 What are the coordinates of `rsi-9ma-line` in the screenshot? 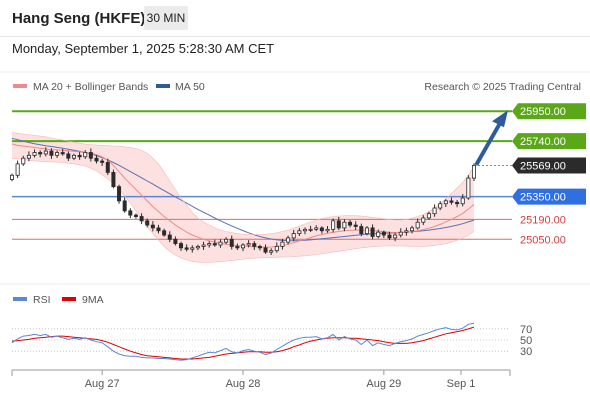 It's located at (243, 343).